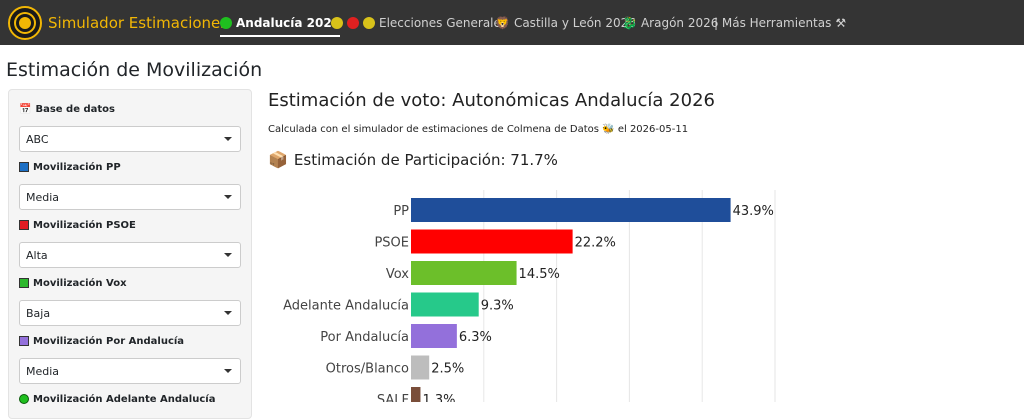 This screenshot has width=1024, height=419. I want to click on value-label: 9.3%, so click(497, 306).